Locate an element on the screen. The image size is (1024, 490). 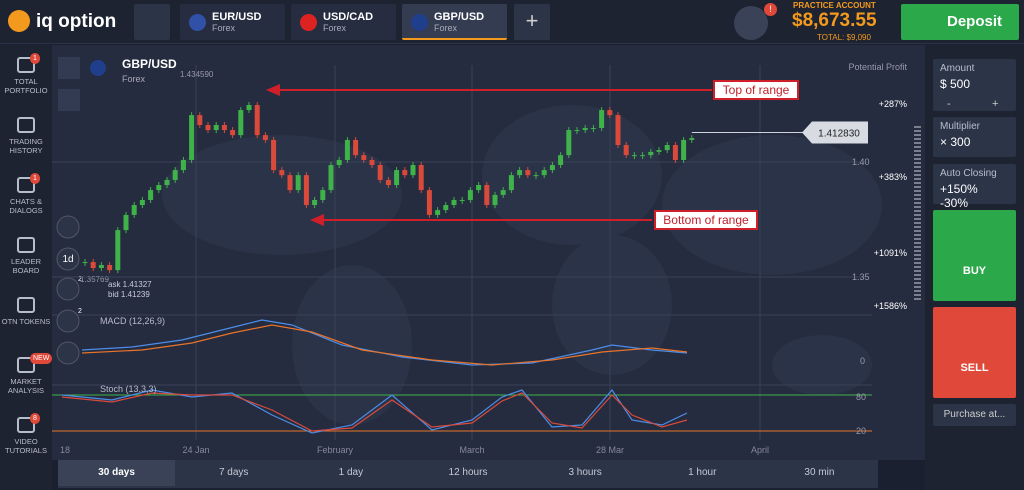
annotation-box is located at coordinates (756, 90).